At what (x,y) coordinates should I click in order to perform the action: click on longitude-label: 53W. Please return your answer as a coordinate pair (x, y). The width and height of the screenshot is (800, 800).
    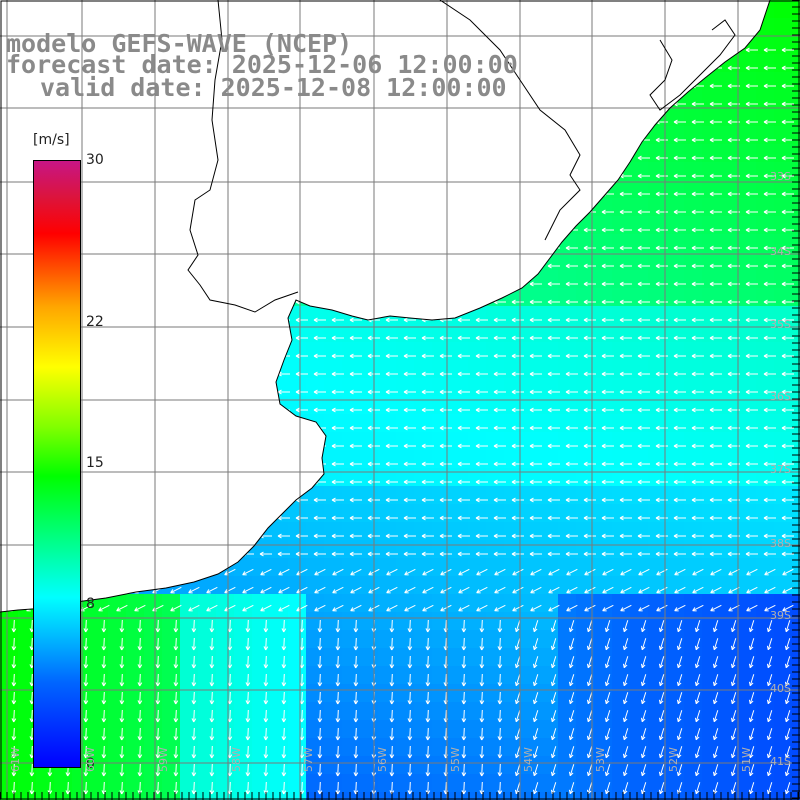
    Looking at the image, I should click on (600, 759).